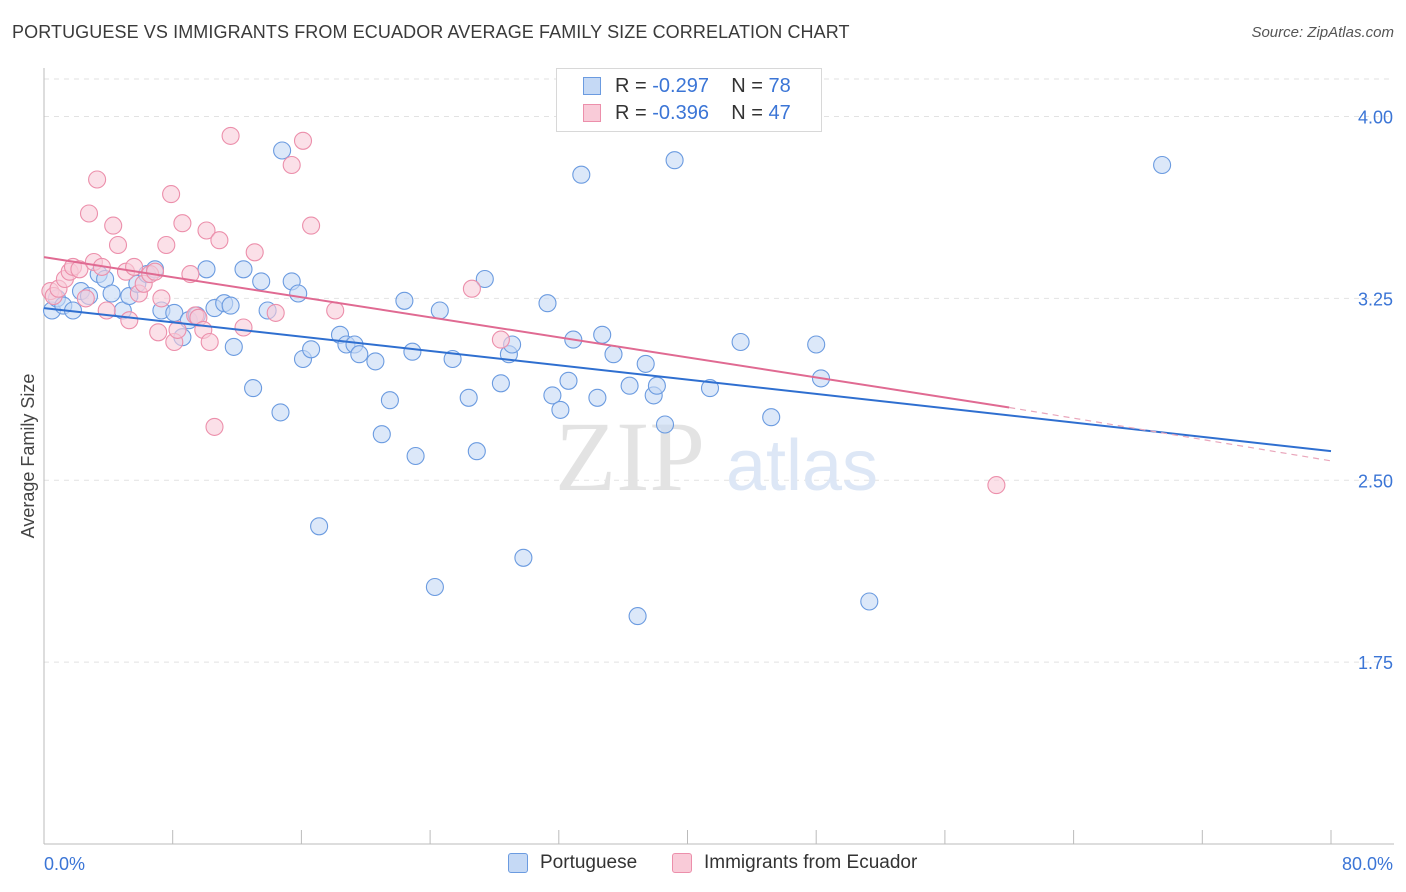 This screenshot has height=892, width=1406. Describe the element at coordinates (28, 456) in the screenshot. I see `y-axis-label: Average Family Size` at that location.